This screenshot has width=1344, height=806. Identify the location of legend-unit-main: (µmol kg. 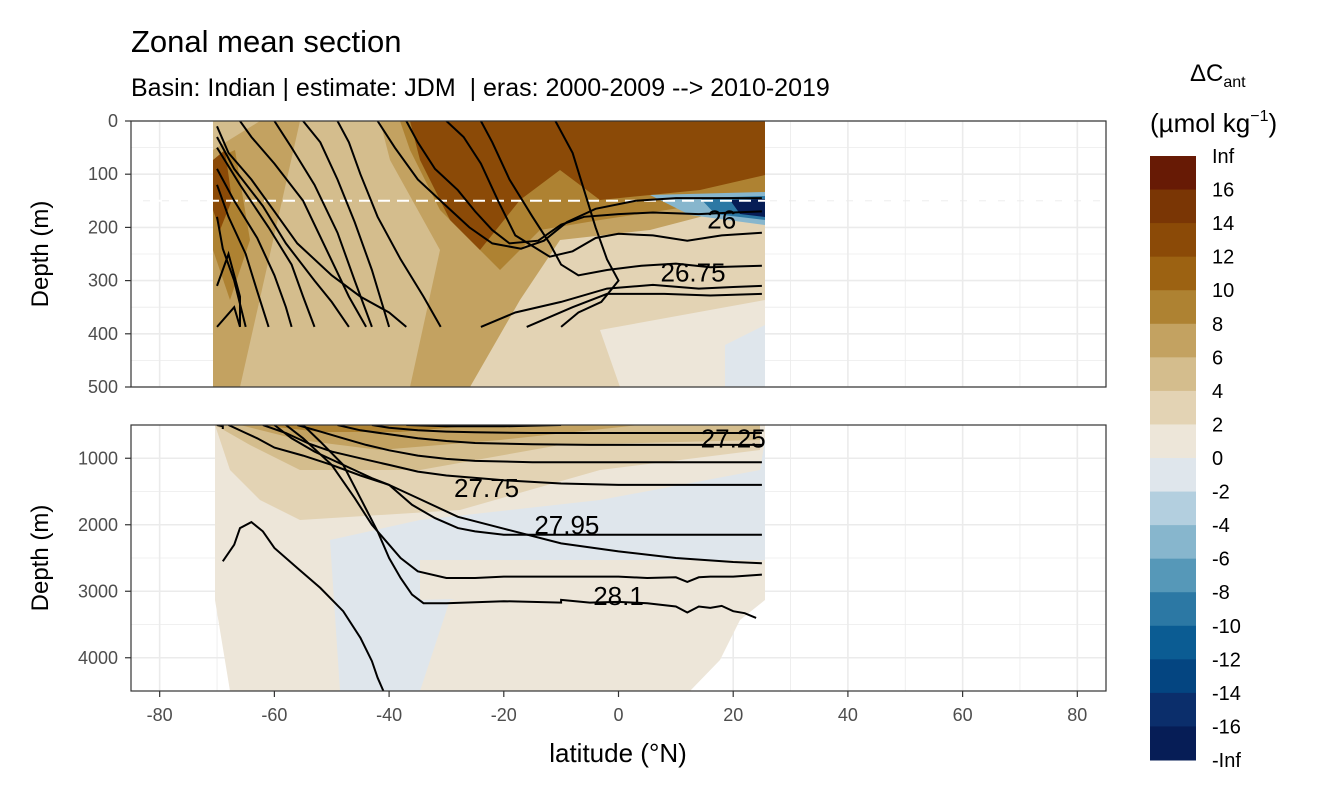
(1200, 123).